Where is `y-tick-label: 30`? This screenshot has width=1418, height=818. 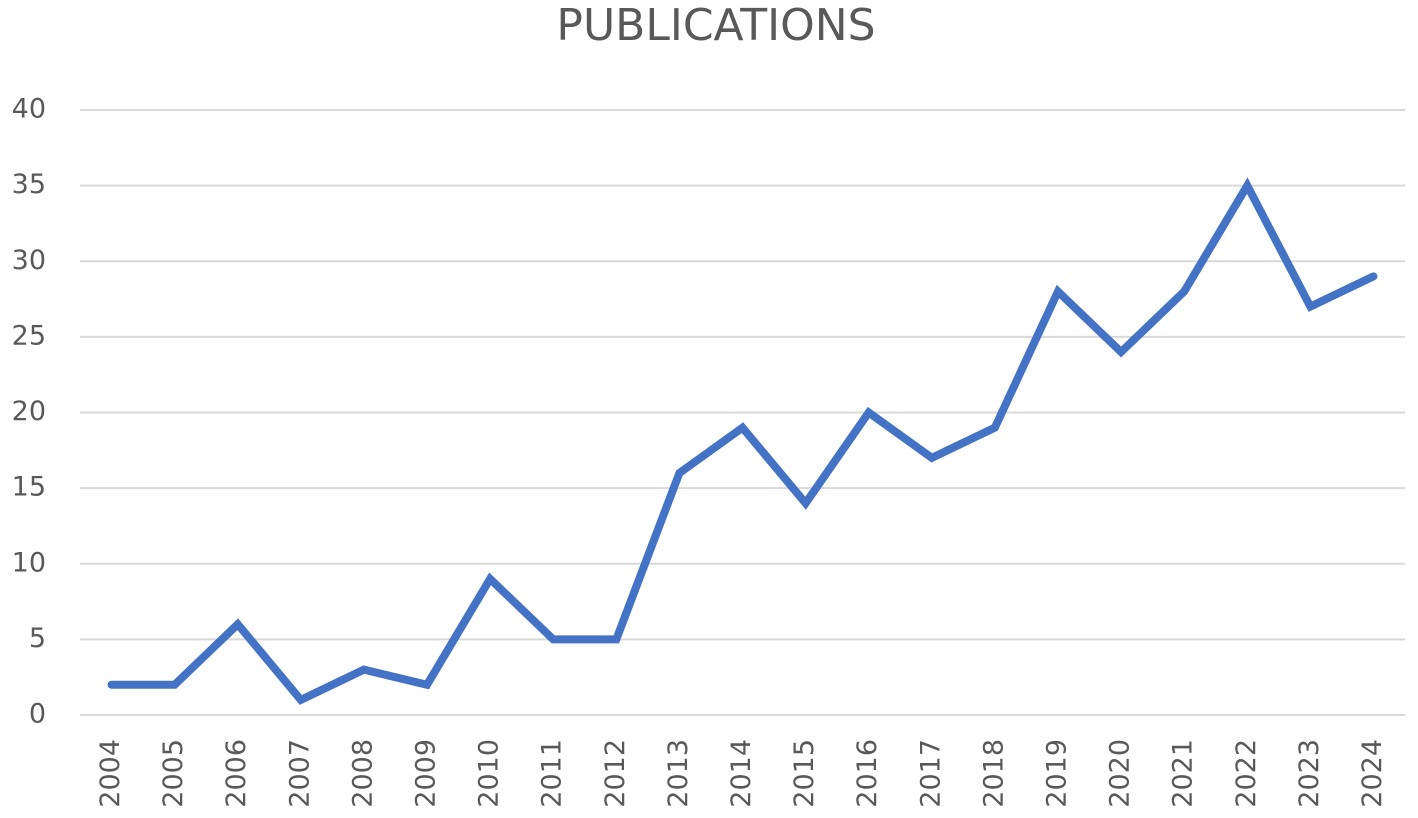 y-tick-label: 30 is located at coordinates (29, 260).